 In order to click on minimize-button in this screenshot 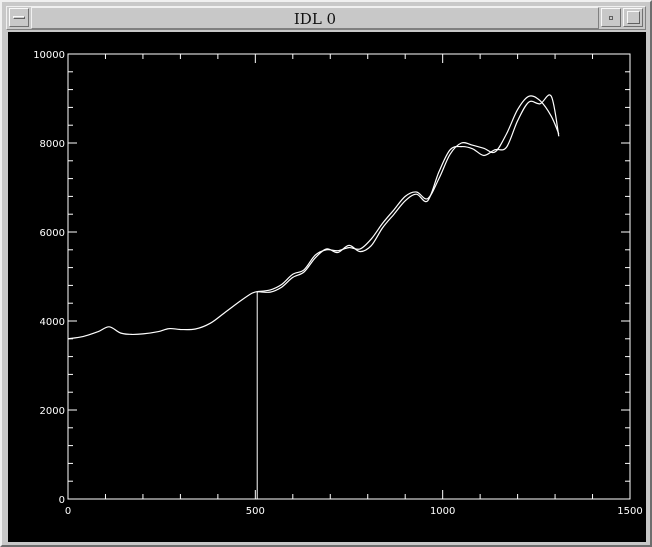, I will do `click(611, 17)`.